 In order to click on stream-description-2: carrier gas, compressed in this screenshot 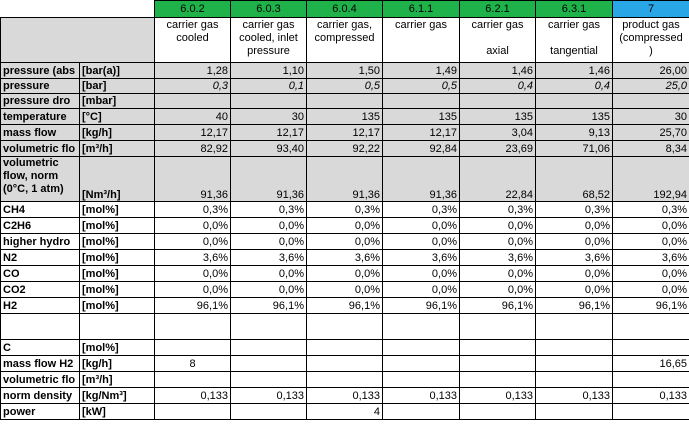, I will do `click(344, 40)`.